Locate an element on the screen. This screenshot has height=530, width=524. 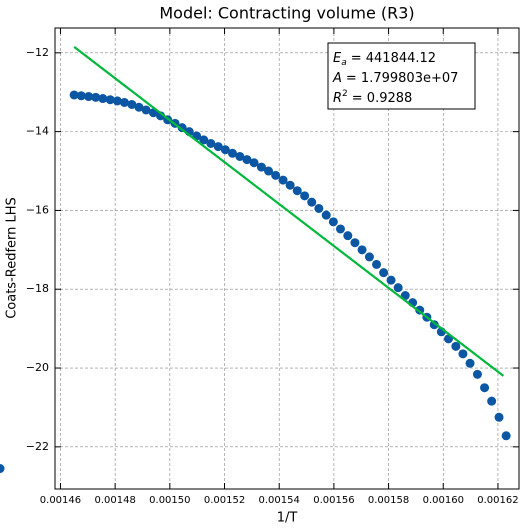
y-tick-label: −20 is located at coordinates (37, 367).